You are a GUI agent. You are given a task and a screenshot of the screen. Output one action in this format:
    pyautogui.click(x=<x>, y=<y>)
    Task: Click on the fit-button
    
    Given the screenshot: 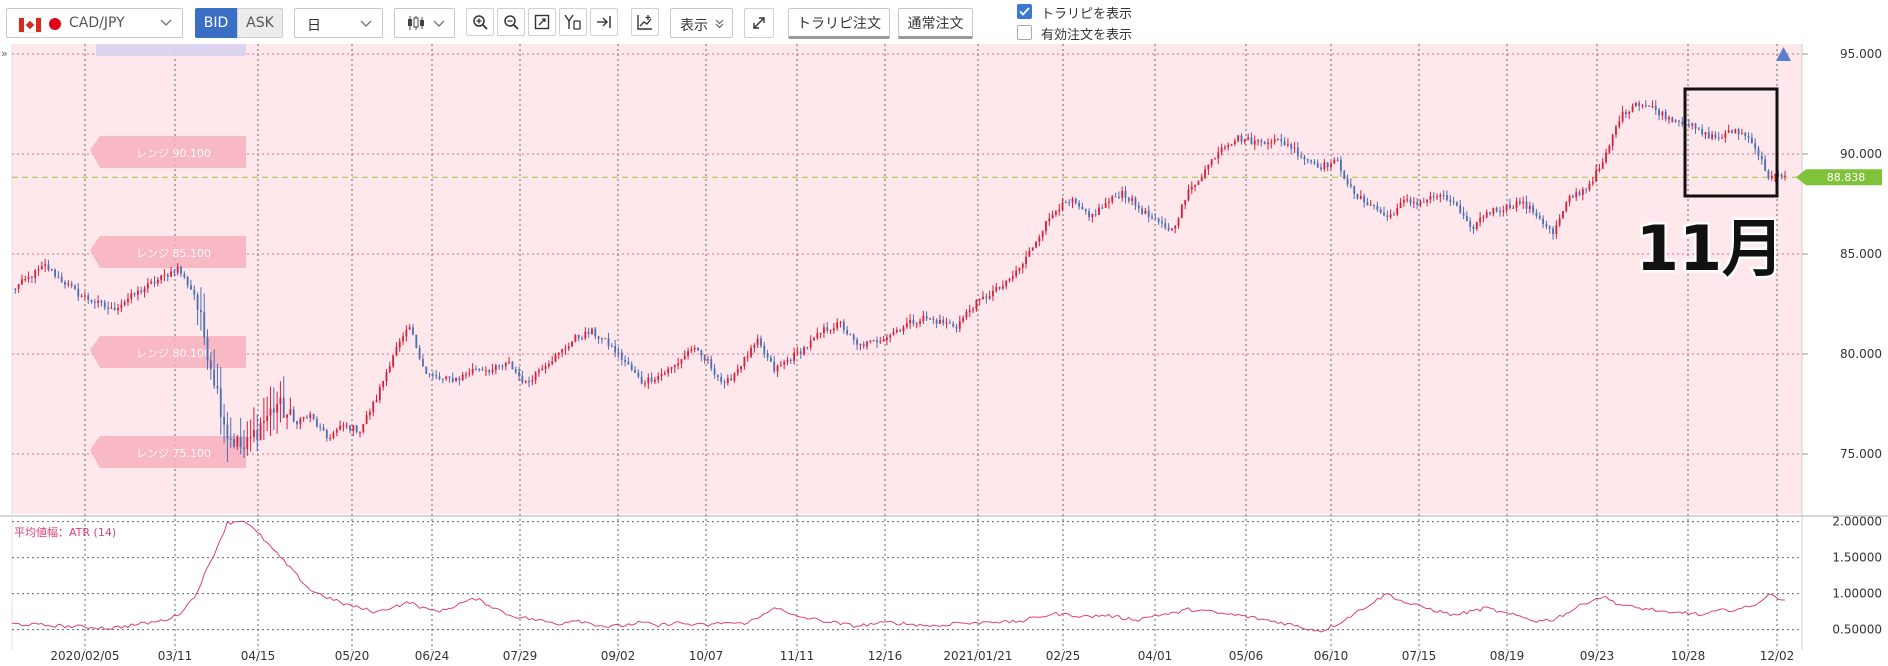 What is the action you would take?
    pyautogui.click(x=542, y=22)
    